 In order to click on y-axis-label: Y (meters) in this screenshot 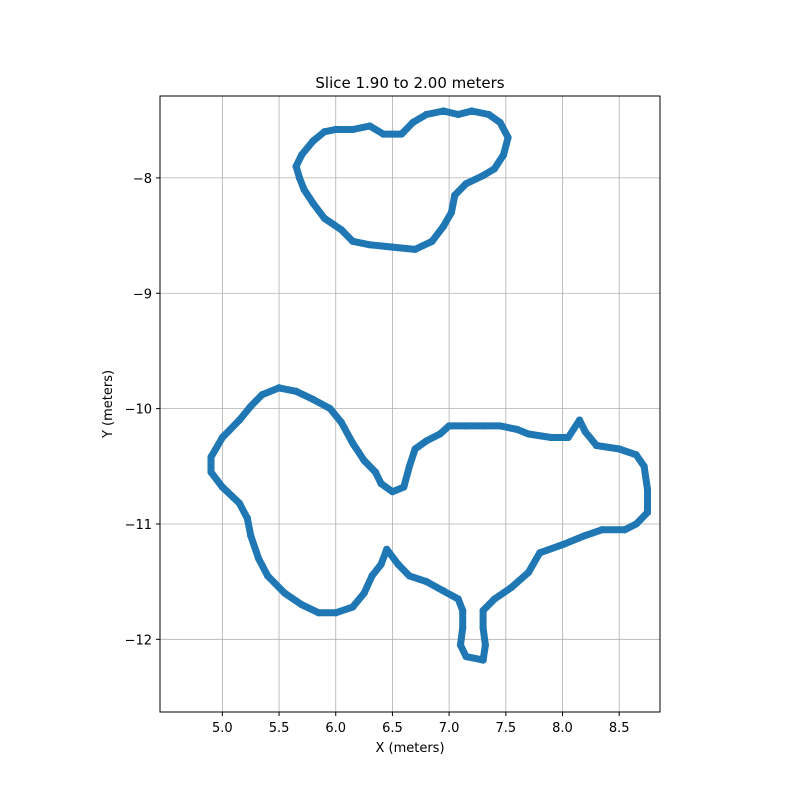, I will do `click(108, 404)`.